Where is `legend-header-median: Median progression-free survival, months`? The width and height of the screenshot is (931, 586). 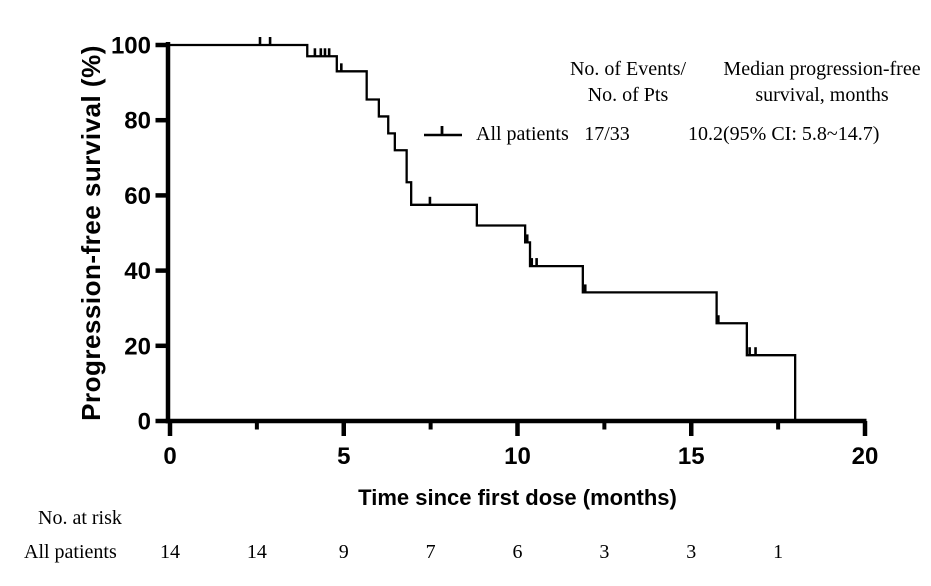 legend-header-median: Median progression-free survival, months is located at coordinates (806, 82).